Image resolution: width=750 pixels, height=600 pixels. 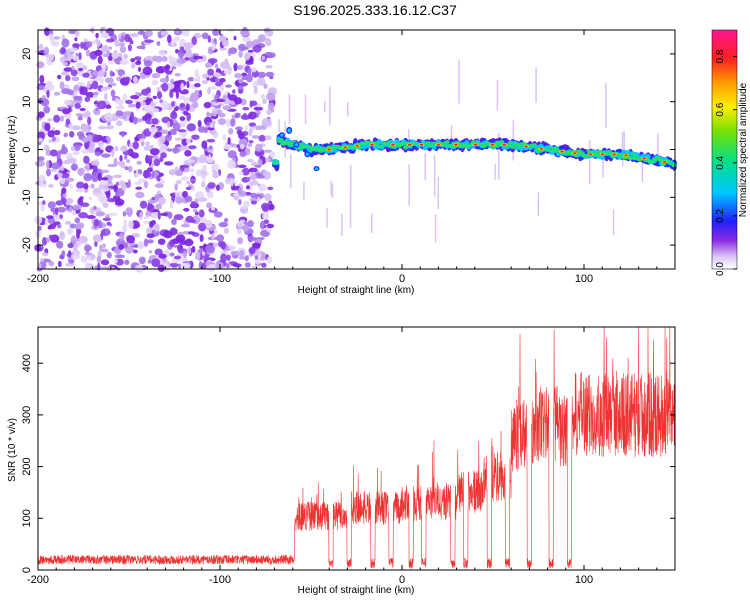 I want to click on spectrogram-y-tick-label: -20, so click(x=27, y=245).